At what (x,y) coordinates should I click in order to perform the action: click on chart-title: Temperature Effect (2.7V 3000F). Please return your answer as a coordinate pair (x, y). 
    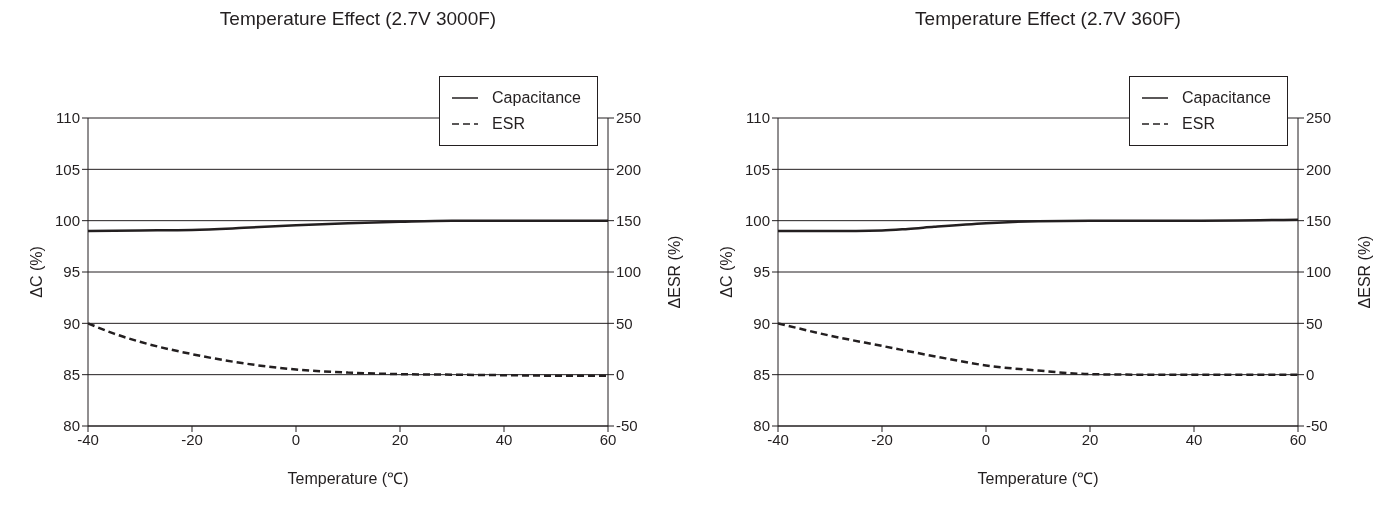
    Looking at the image, I should click on (358, 19).